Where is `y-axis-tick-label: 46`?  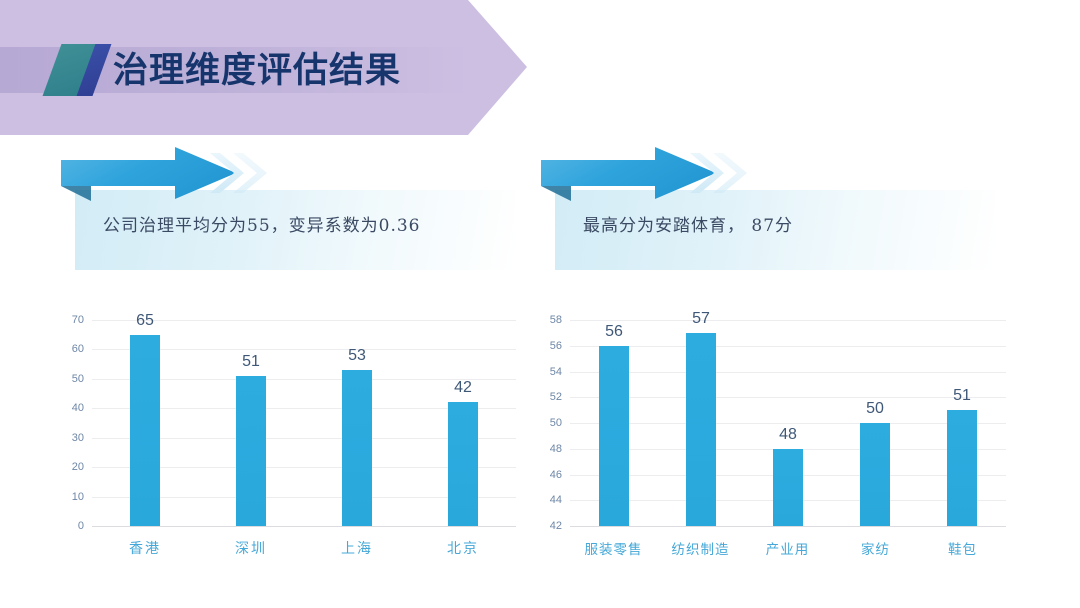 y-axis-tick-label: 46 is located at coordinates (555, 474).